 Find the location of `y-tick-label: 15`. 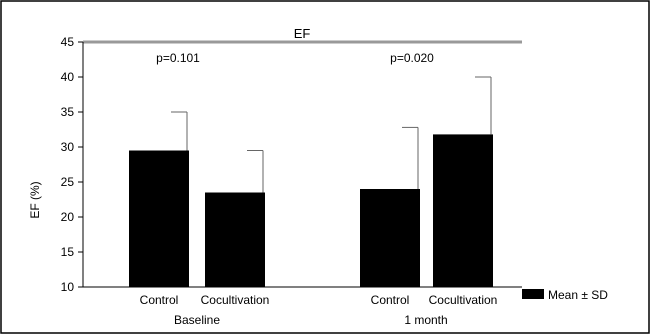

y-tick-label: 15 is located at coordinates (68, 252).